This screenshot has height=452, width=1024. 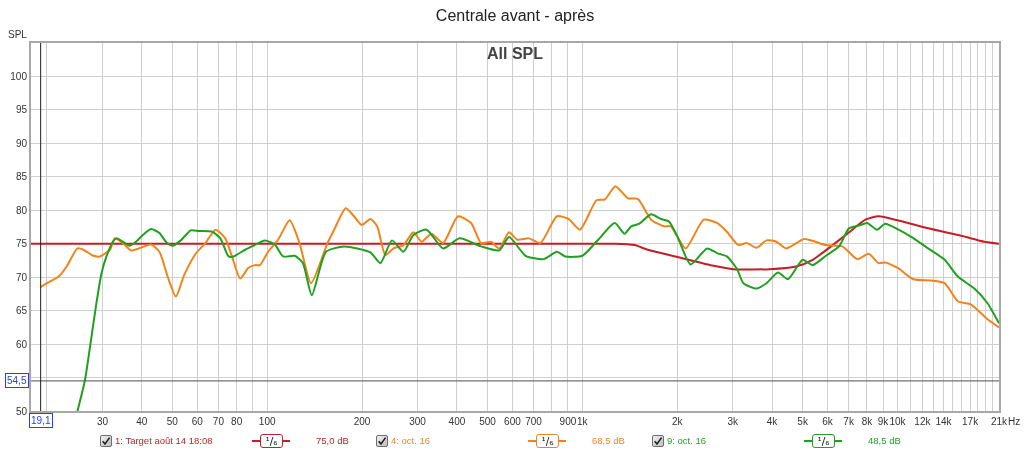 I want to click on x-tick-label: 80, so click(x=237, y=421).